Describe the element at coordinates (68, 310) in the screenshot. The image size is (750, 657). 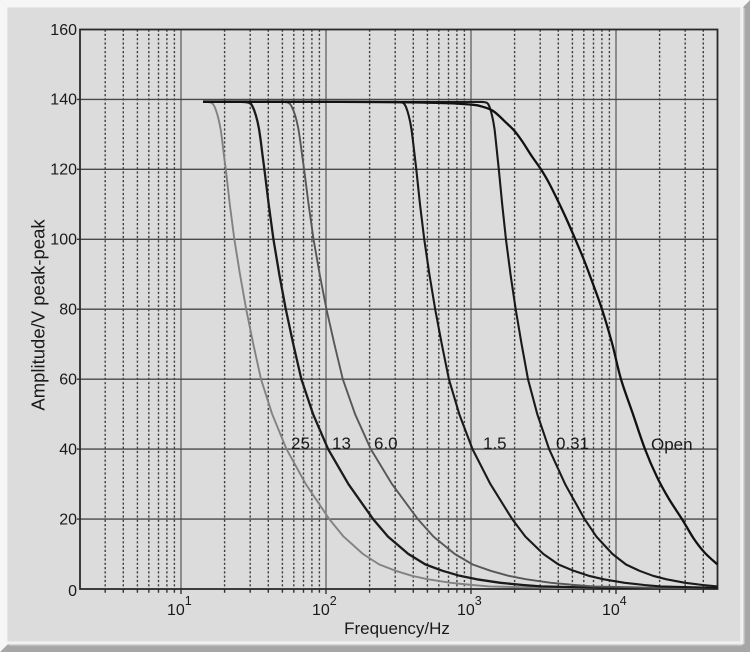
I see `svg-text: 80` at that location.